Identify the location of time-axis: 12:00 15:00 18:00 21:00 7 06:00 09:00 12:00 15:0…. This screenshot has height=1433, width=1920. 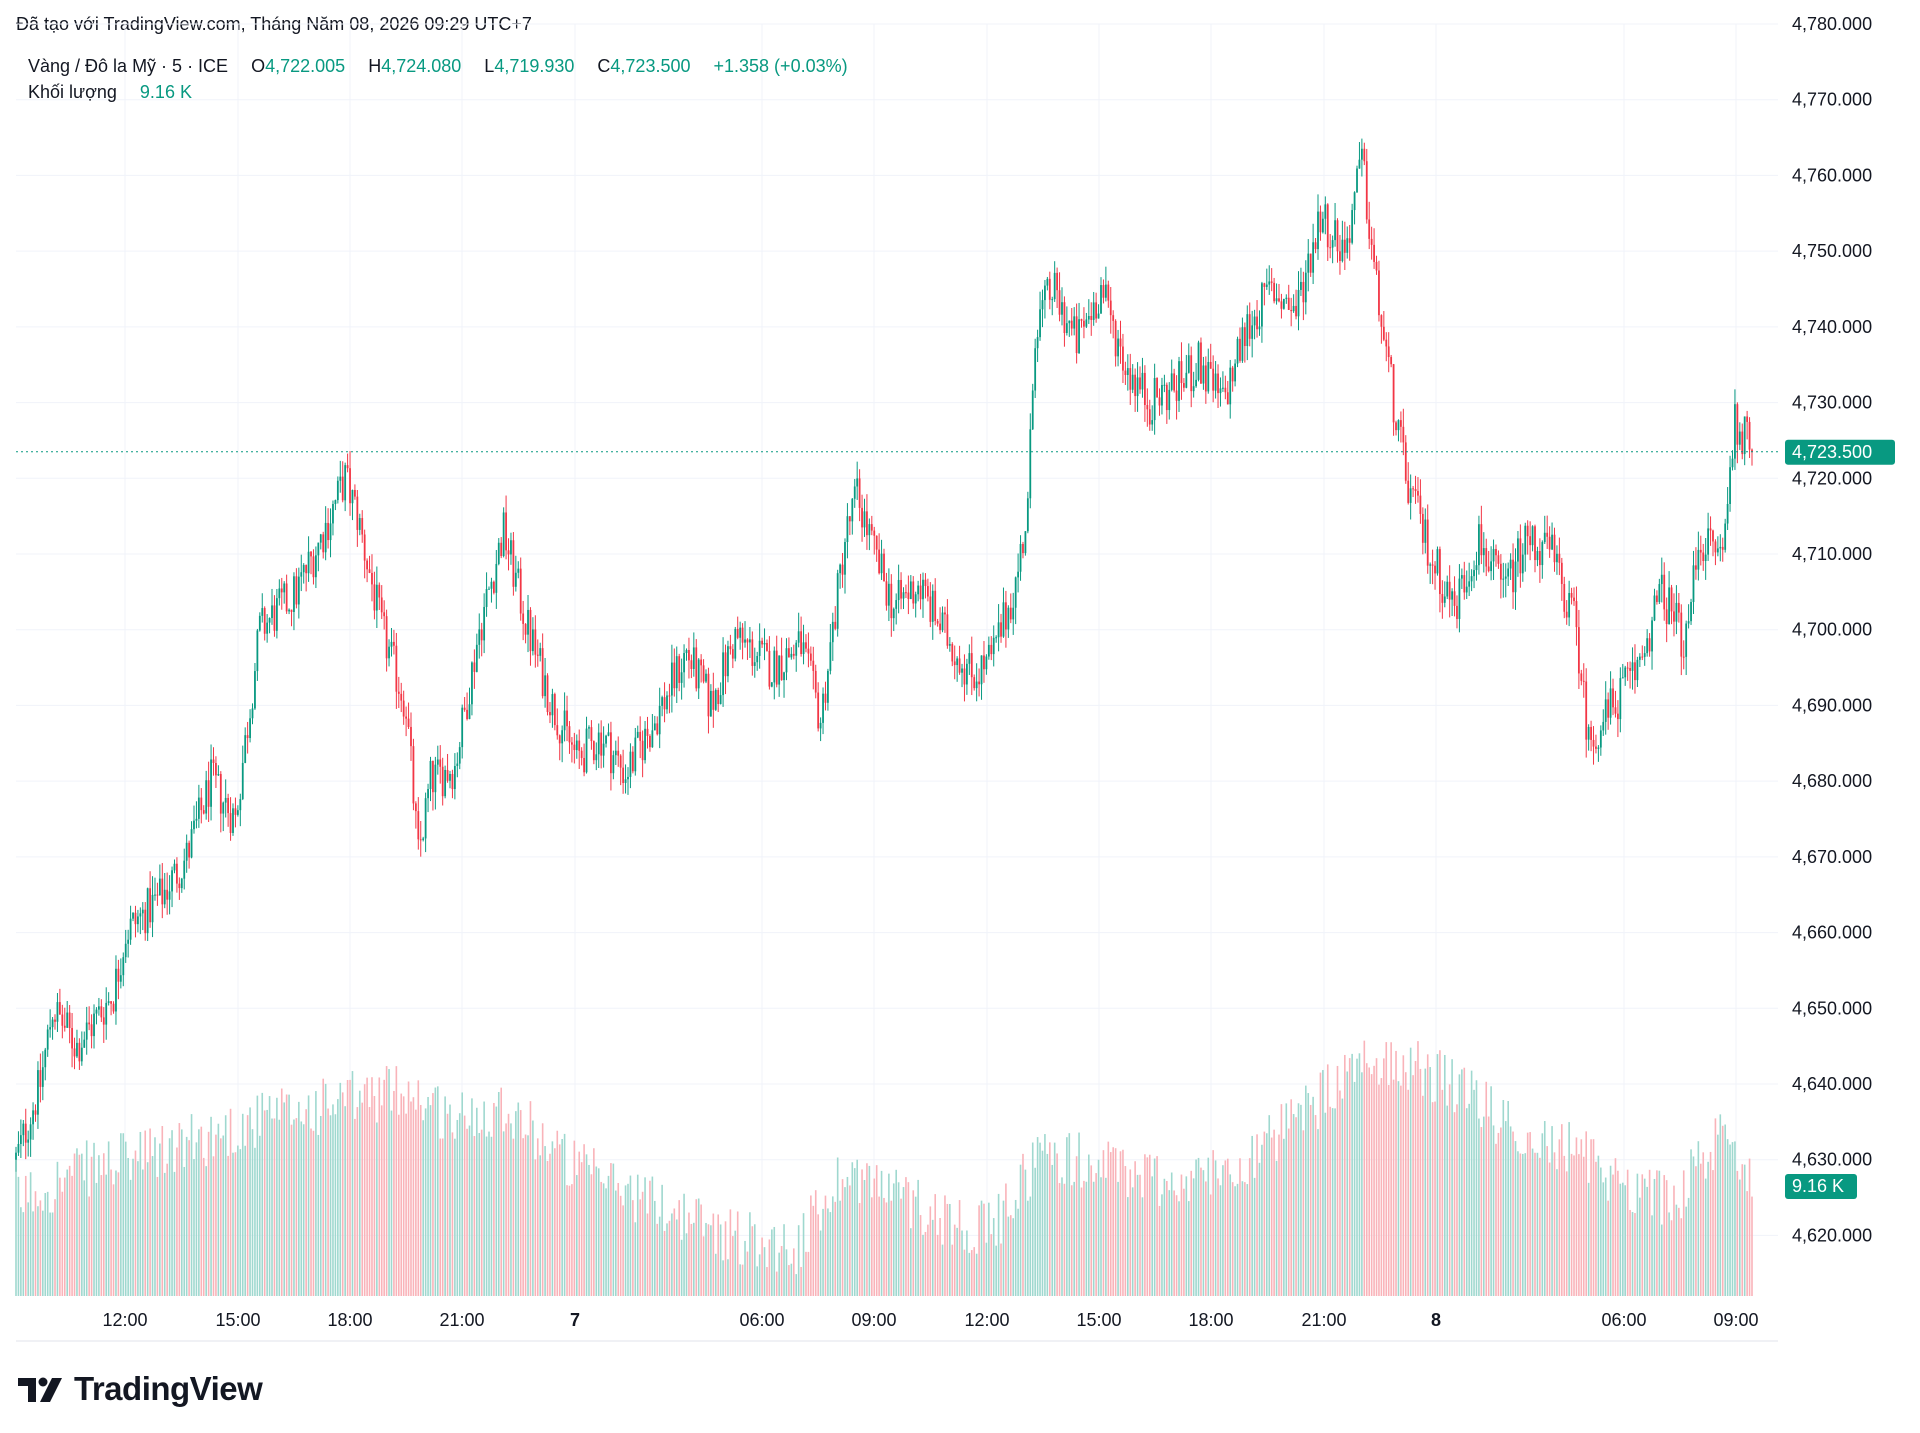
(930, 1320).